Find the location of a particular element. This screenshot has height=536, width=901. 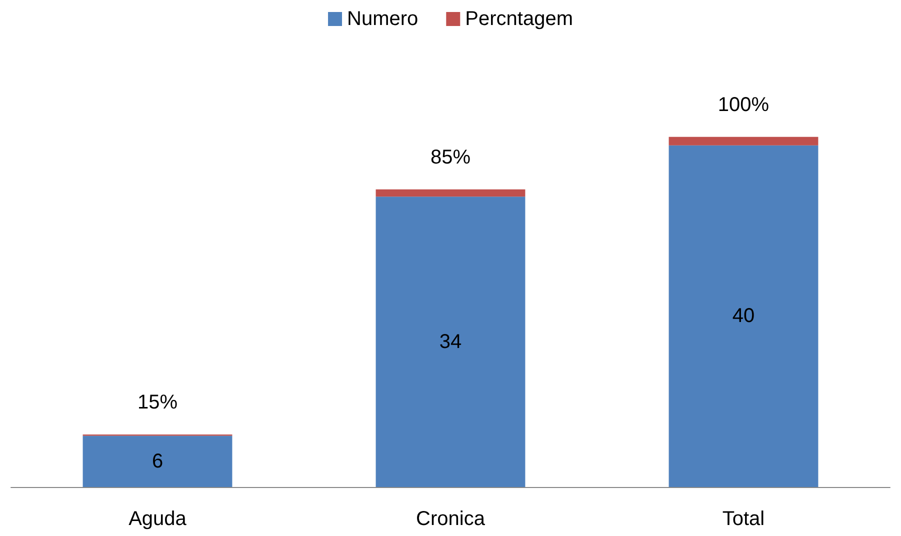

data-label: 6 is located at coordinates (158, 461).